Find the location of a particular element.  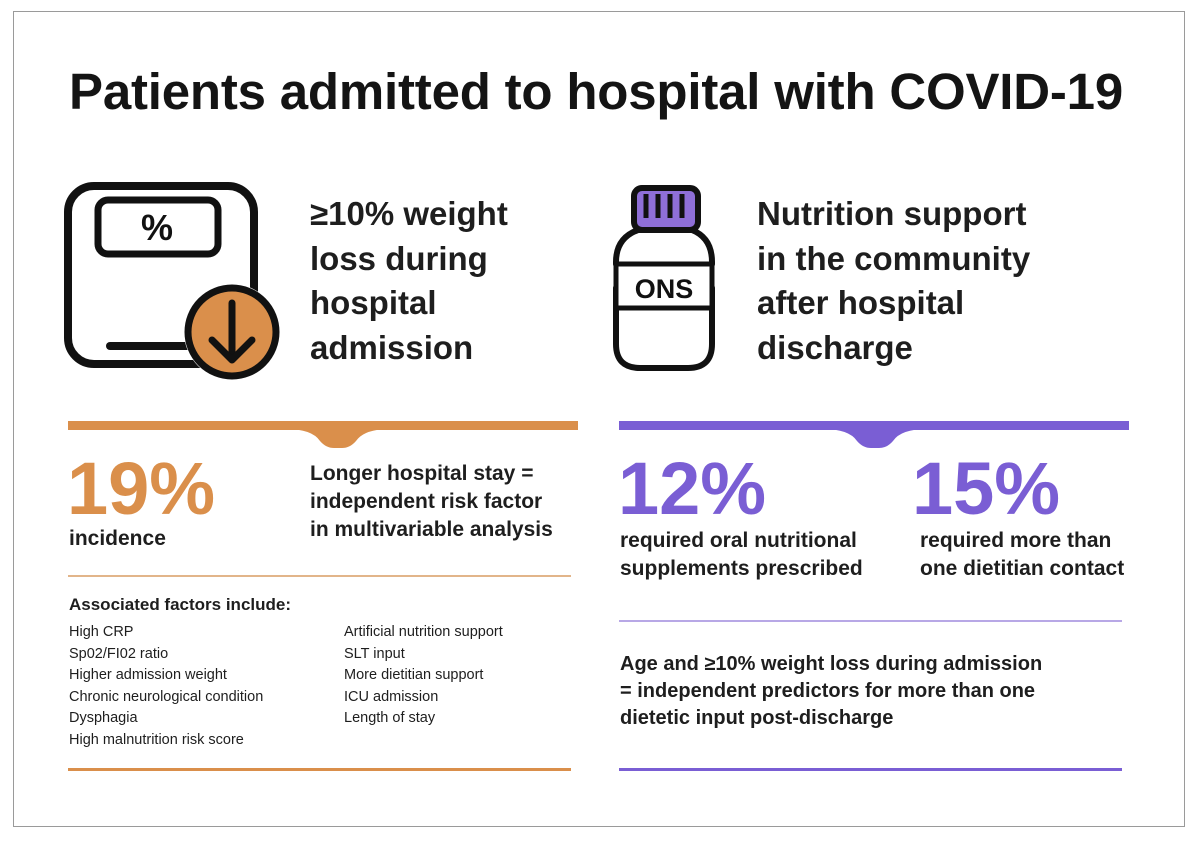

factor-item: Dysphagia is located at coordinates (103, 718).